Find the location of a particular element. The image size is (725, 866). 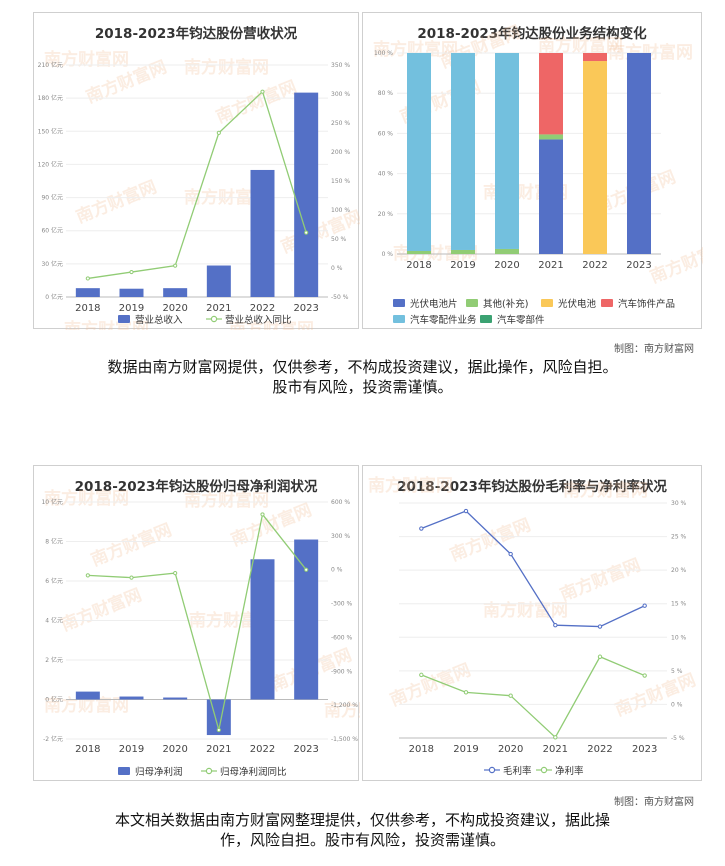

tick-label: -50 % is located at coordinates (340, 297).